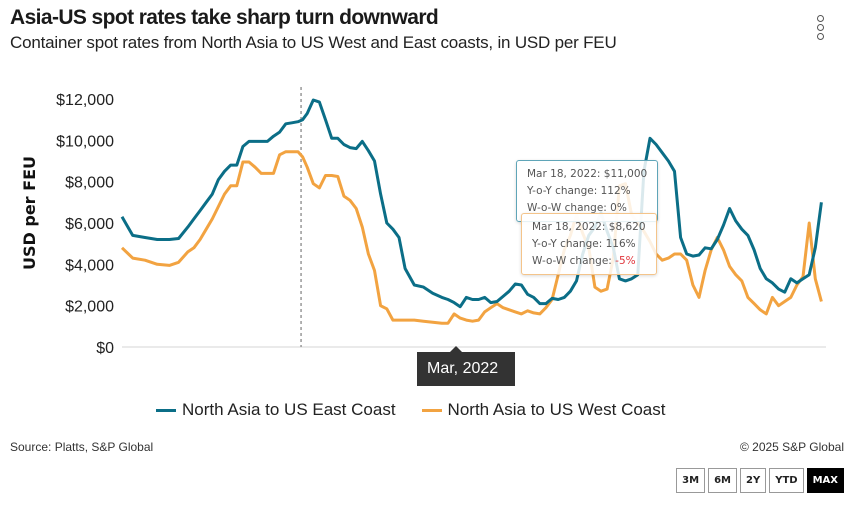 The image size is (858, 506). What do you see at coordinates (85, 141) in the screenshot?
I see `y-tick-label: $10,000` at bounding box center [85, 141].